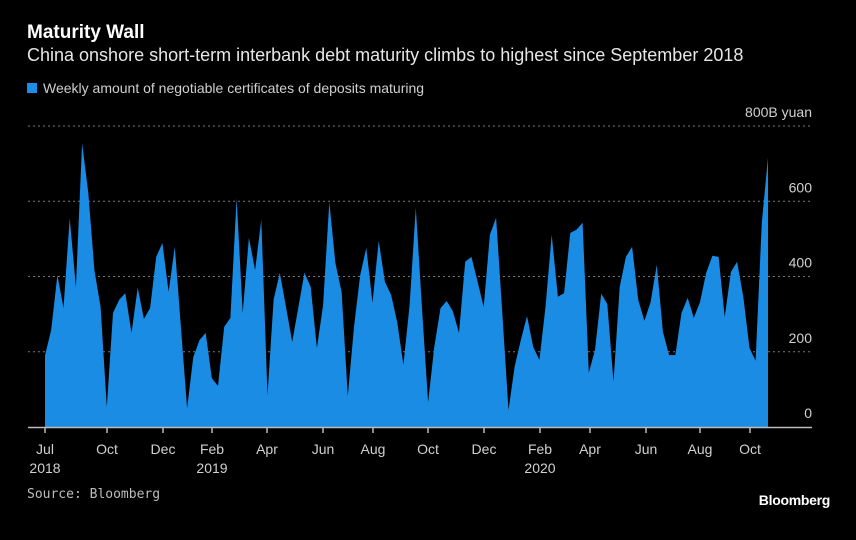 This screenshot has width=856, height=540. I want to click on x-tick-year-label: 2019, so click(211, 468).